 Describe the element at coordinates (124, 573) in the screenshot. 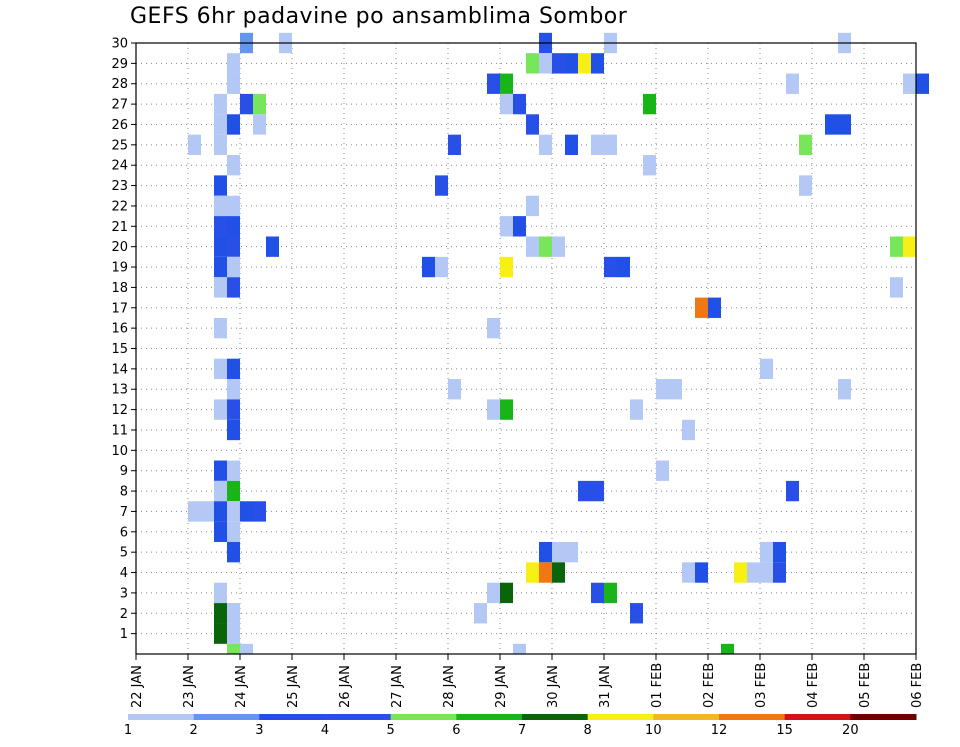

I see `y-tick-label: 4` at that location.